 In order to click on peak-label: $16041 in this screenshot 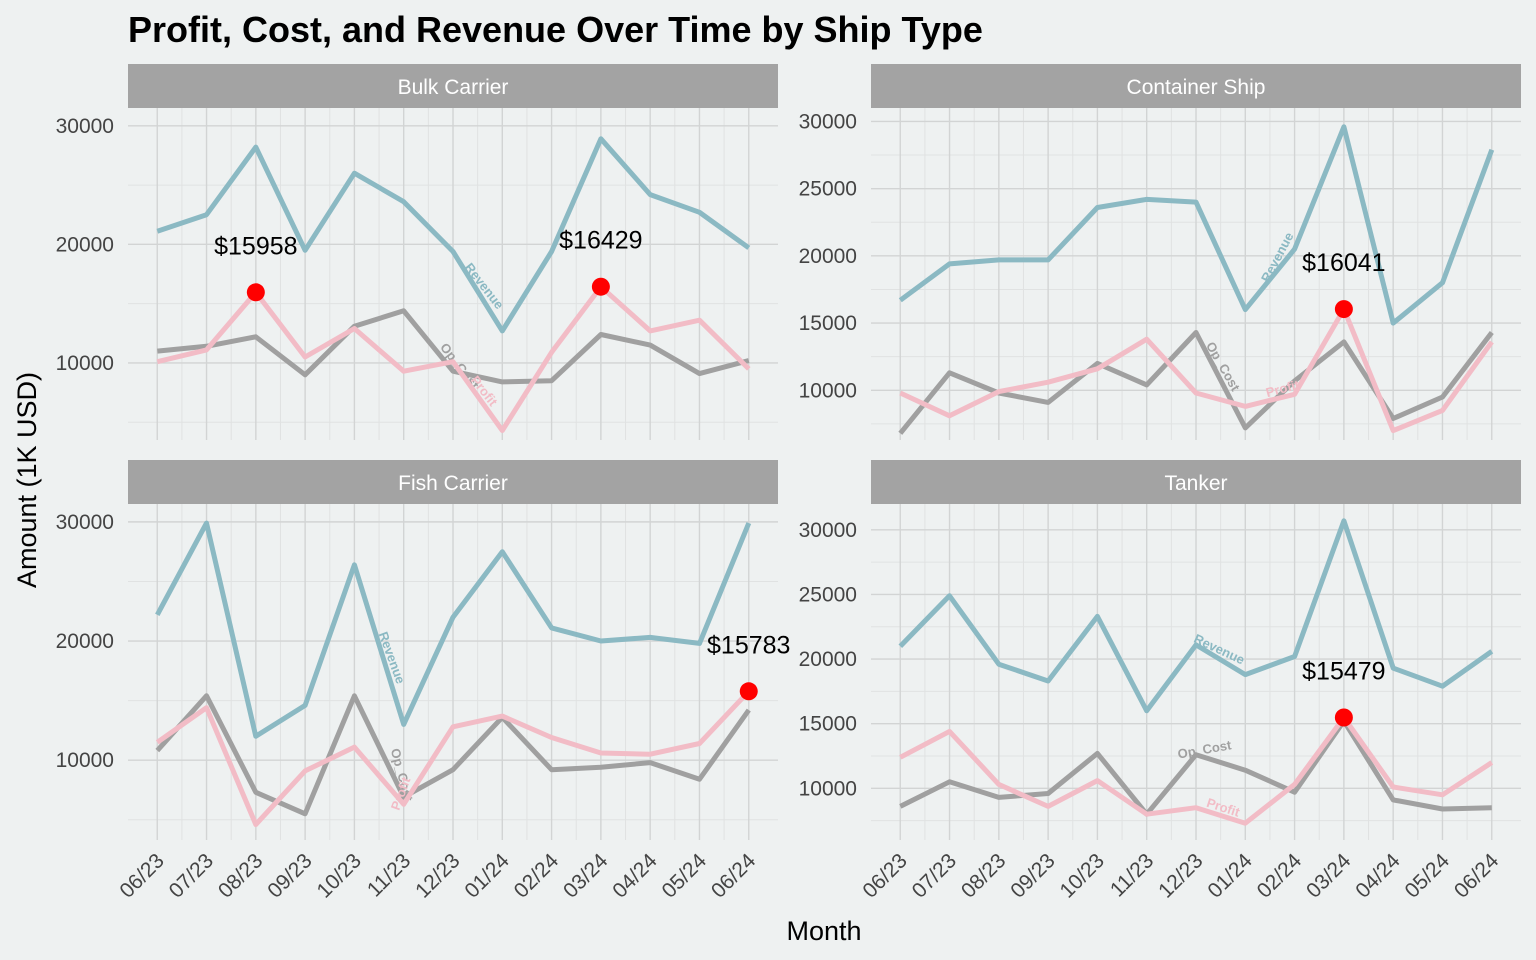, I will do `click(1343, 263)`.